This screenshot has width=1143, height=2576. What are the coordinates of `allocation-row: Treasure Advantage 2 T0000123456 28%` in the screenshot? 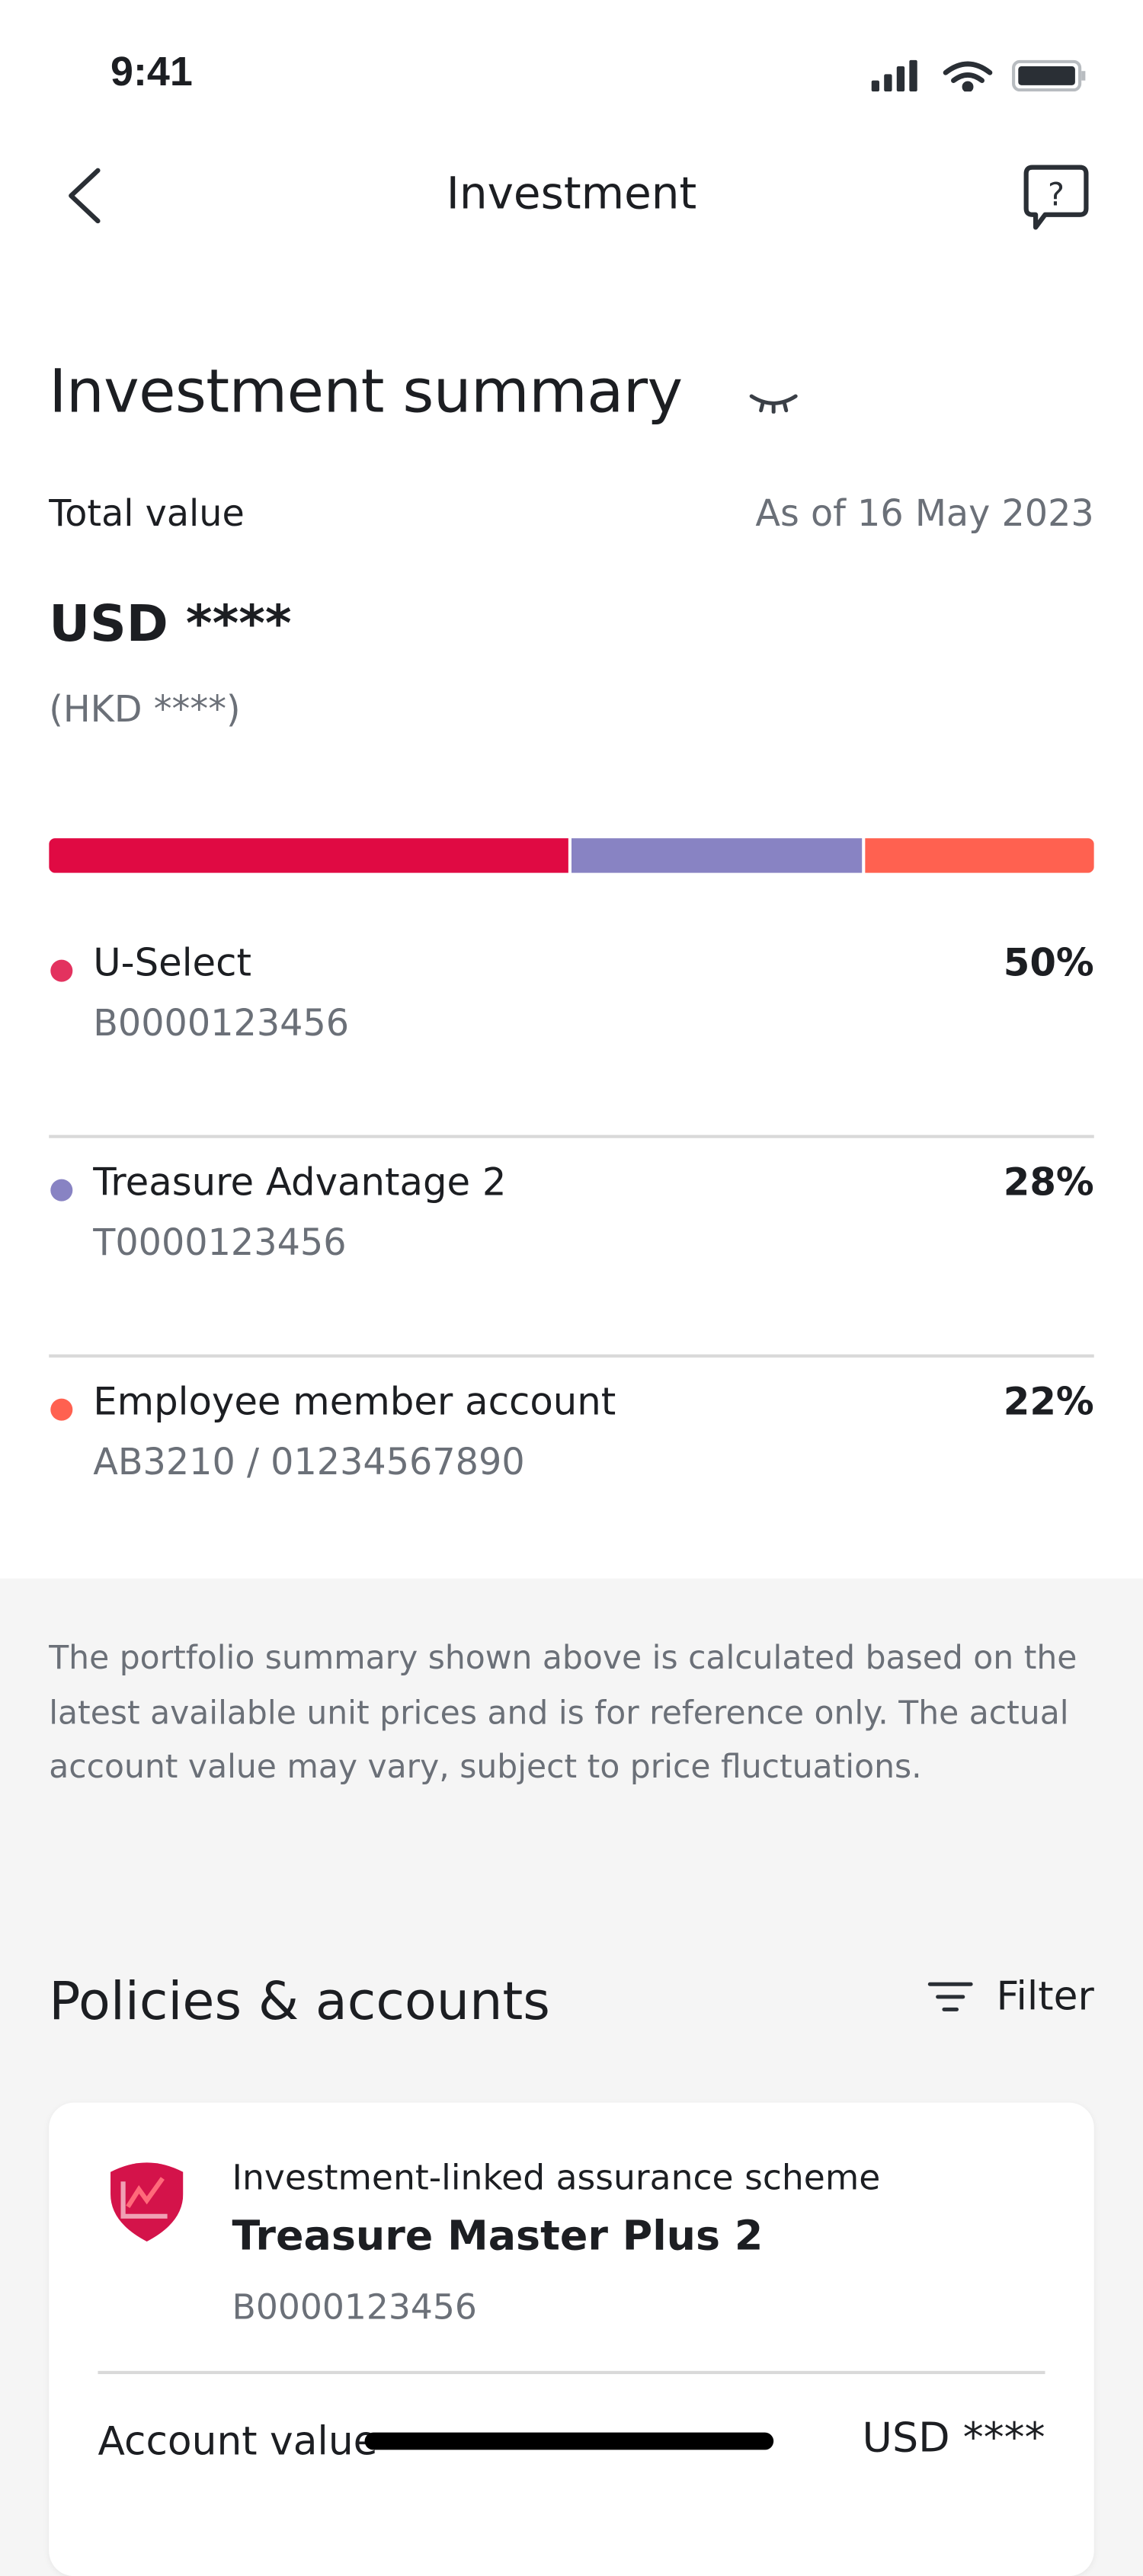 It's located at (571, 1248).